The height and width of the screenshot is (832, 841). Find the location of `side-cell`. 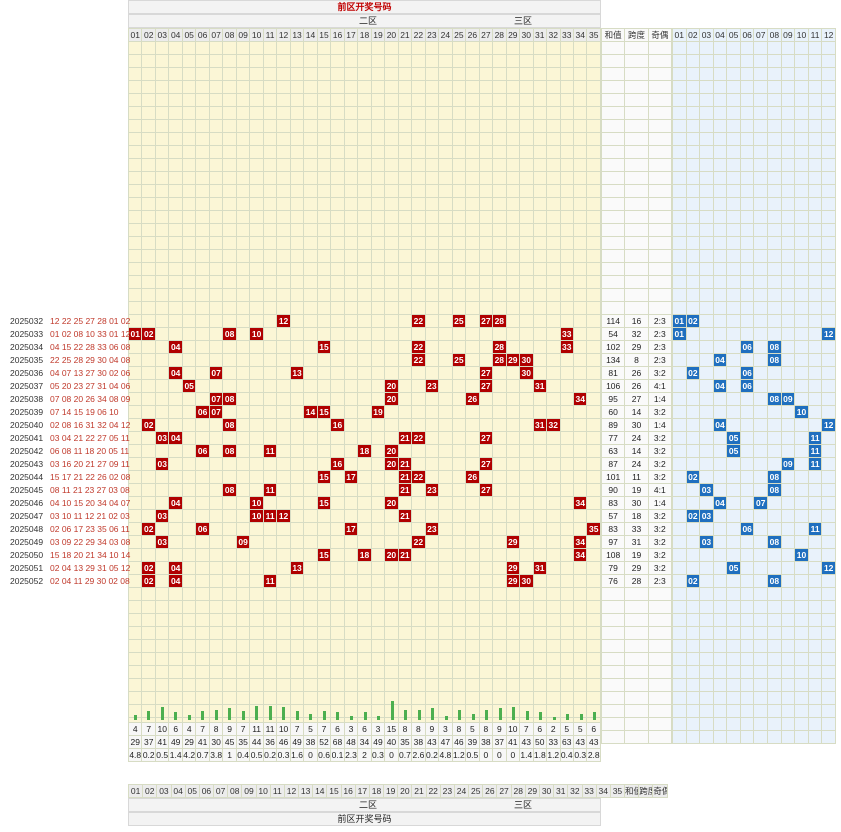

side-cell is located at coordinates (636, 269).